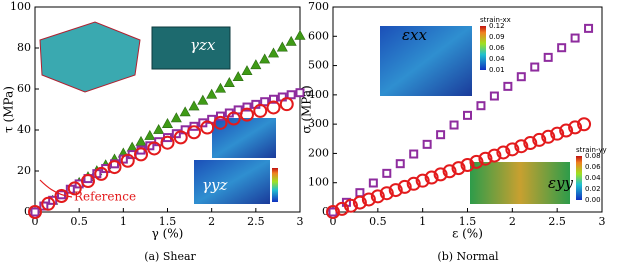 Image resolution: width=631 pixels, height=268 pixels. I want to click on annotation: εxx, so click(415, 35).